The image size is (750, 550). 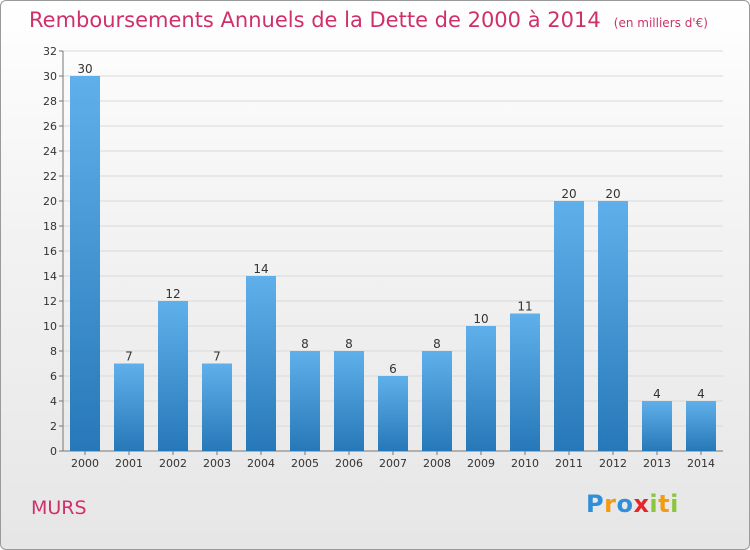 What do you see at coordinates (480, 319) in the screenshot?
I see `data-label: 10` at bounding box center [480, 319].